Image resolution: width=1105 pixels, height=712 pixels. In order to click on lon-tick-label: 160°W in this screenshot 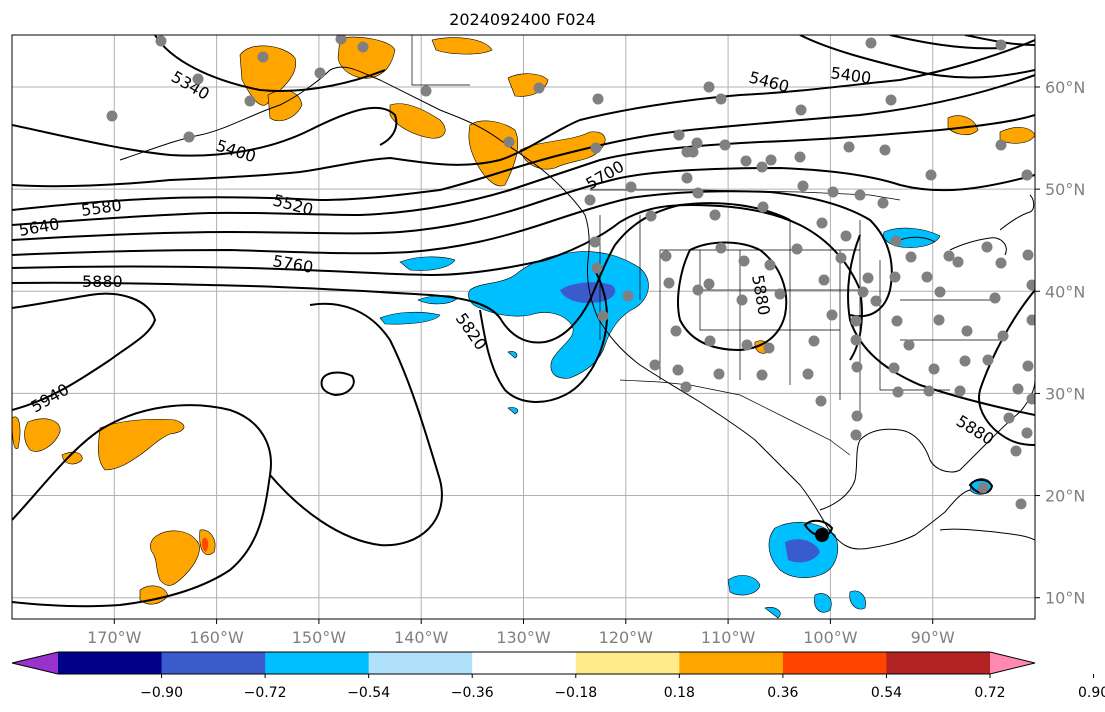, I will do `click(216, 637)`.